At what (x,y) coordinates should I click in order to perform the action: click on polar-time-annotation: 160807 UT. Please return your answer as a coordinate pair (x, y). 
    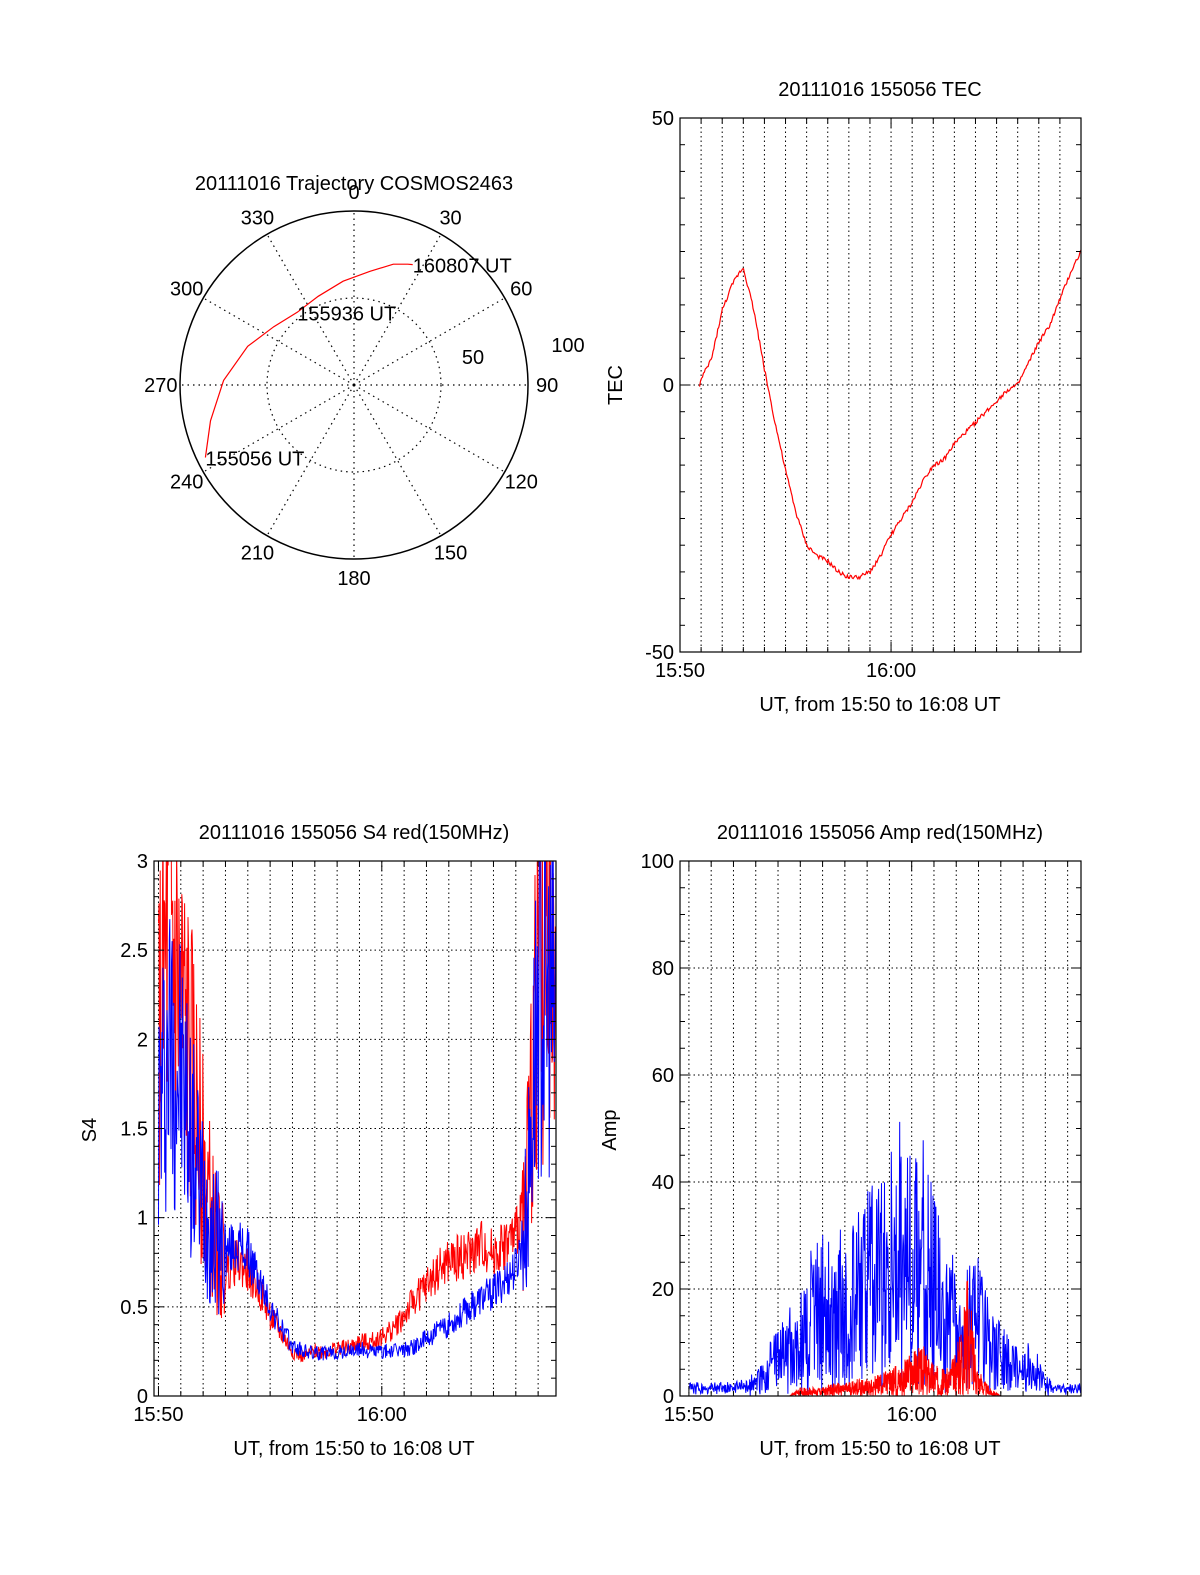
    Looking at the image, I should click on (462, 267).